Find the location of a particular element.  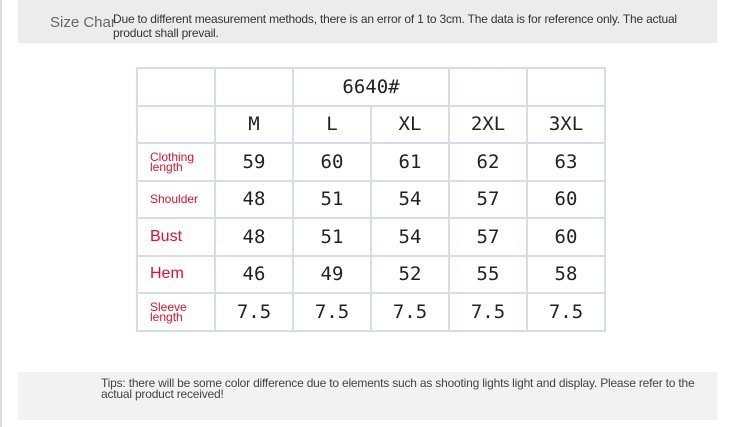

table-header-row: 6640# is located at coordinates (371, 87).